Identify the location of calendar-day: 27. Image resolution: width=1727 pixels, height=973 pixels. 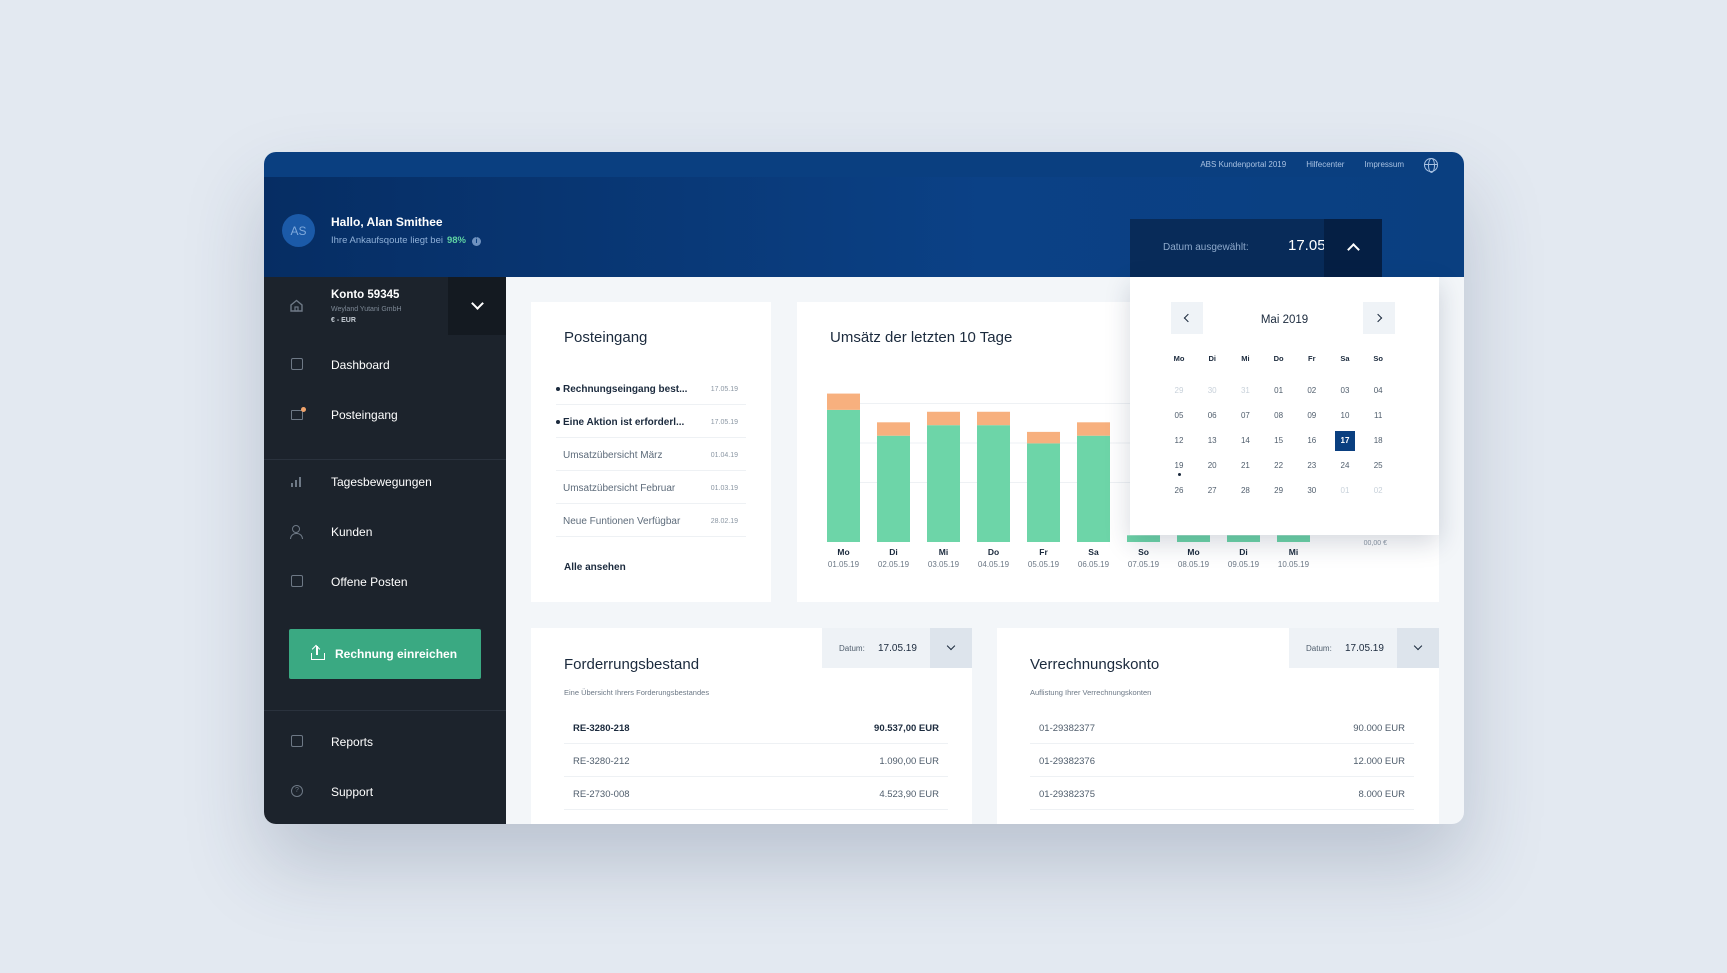
(1212, 490).